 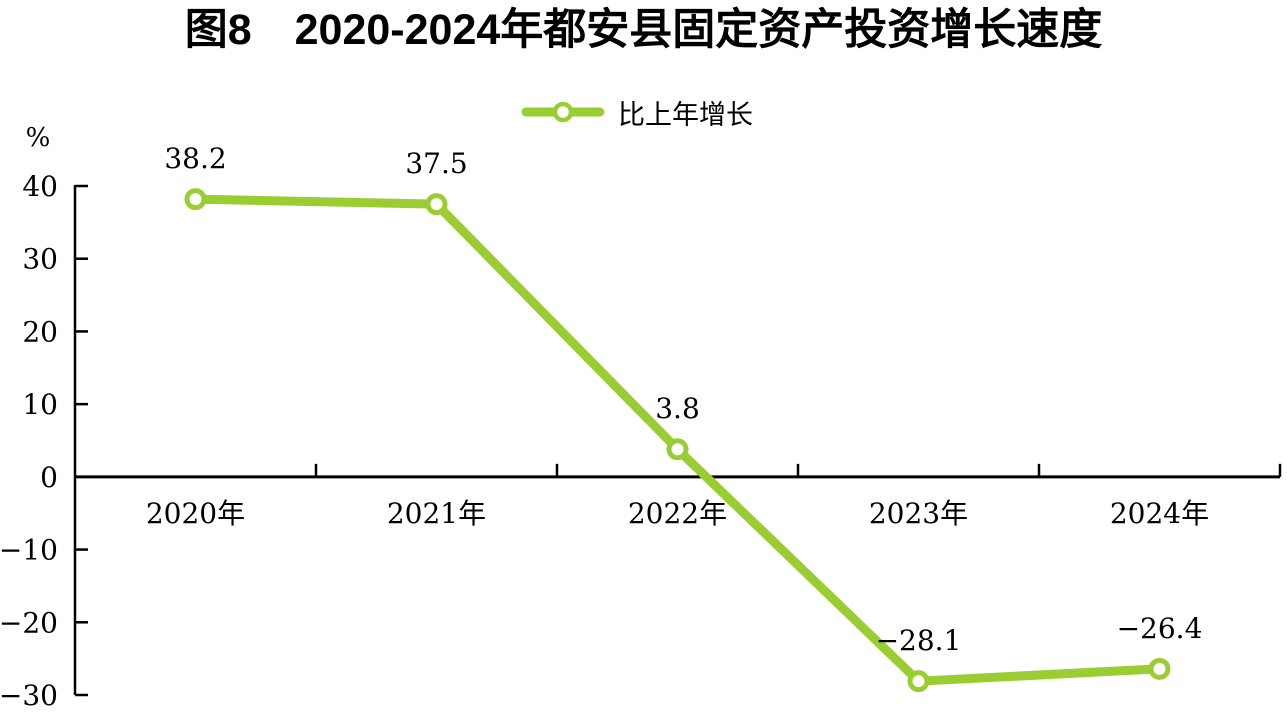 I want to click on y-axis-unit-label: %, so click(x=38, y=138).